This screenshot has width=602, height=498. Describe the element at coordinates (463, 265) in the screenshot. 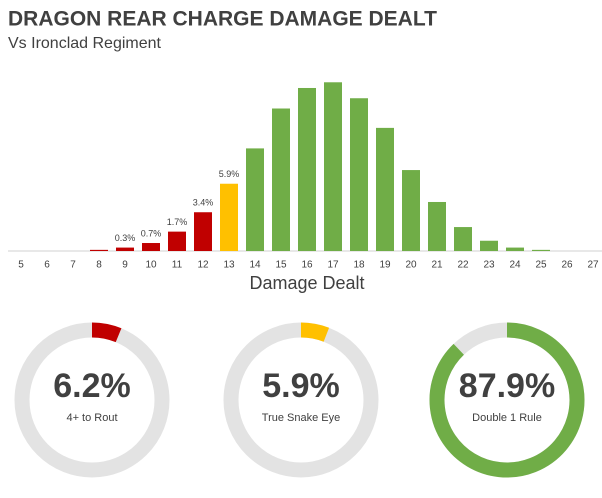

I see `x-tick-label: 22` at that location.